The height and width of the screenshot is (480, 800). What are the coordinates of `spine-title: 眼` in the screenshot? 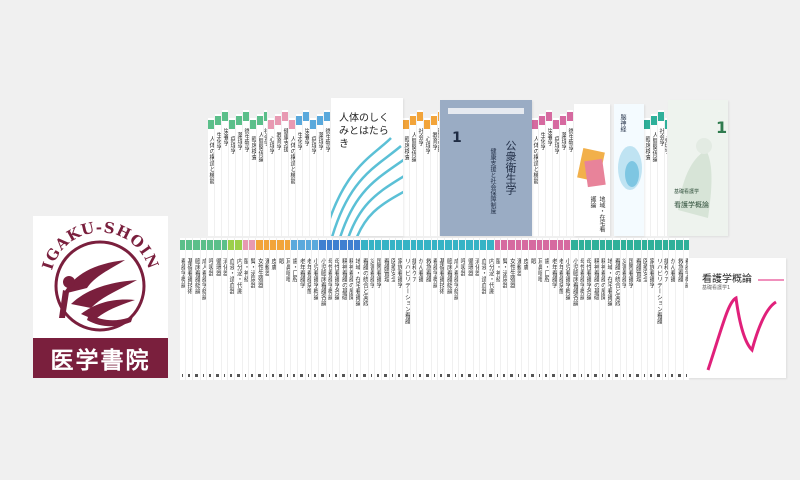 It's located at (533, 261).